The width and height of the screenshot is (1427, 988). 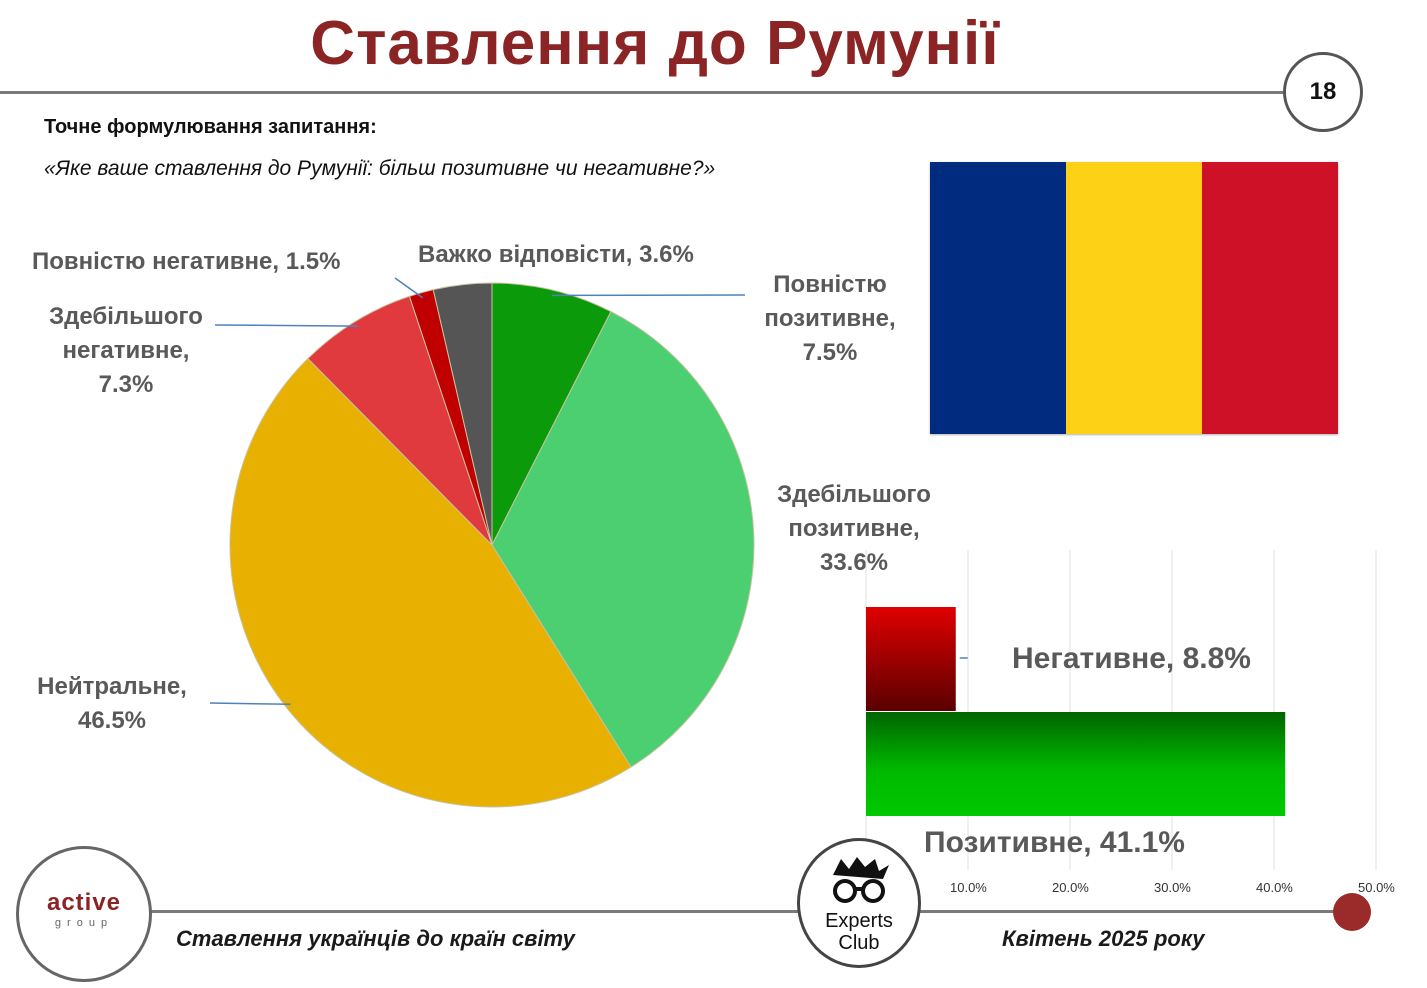 I want to click on bar-label-negative: Негативне, 8.8%, so click(x=1131, y=658).